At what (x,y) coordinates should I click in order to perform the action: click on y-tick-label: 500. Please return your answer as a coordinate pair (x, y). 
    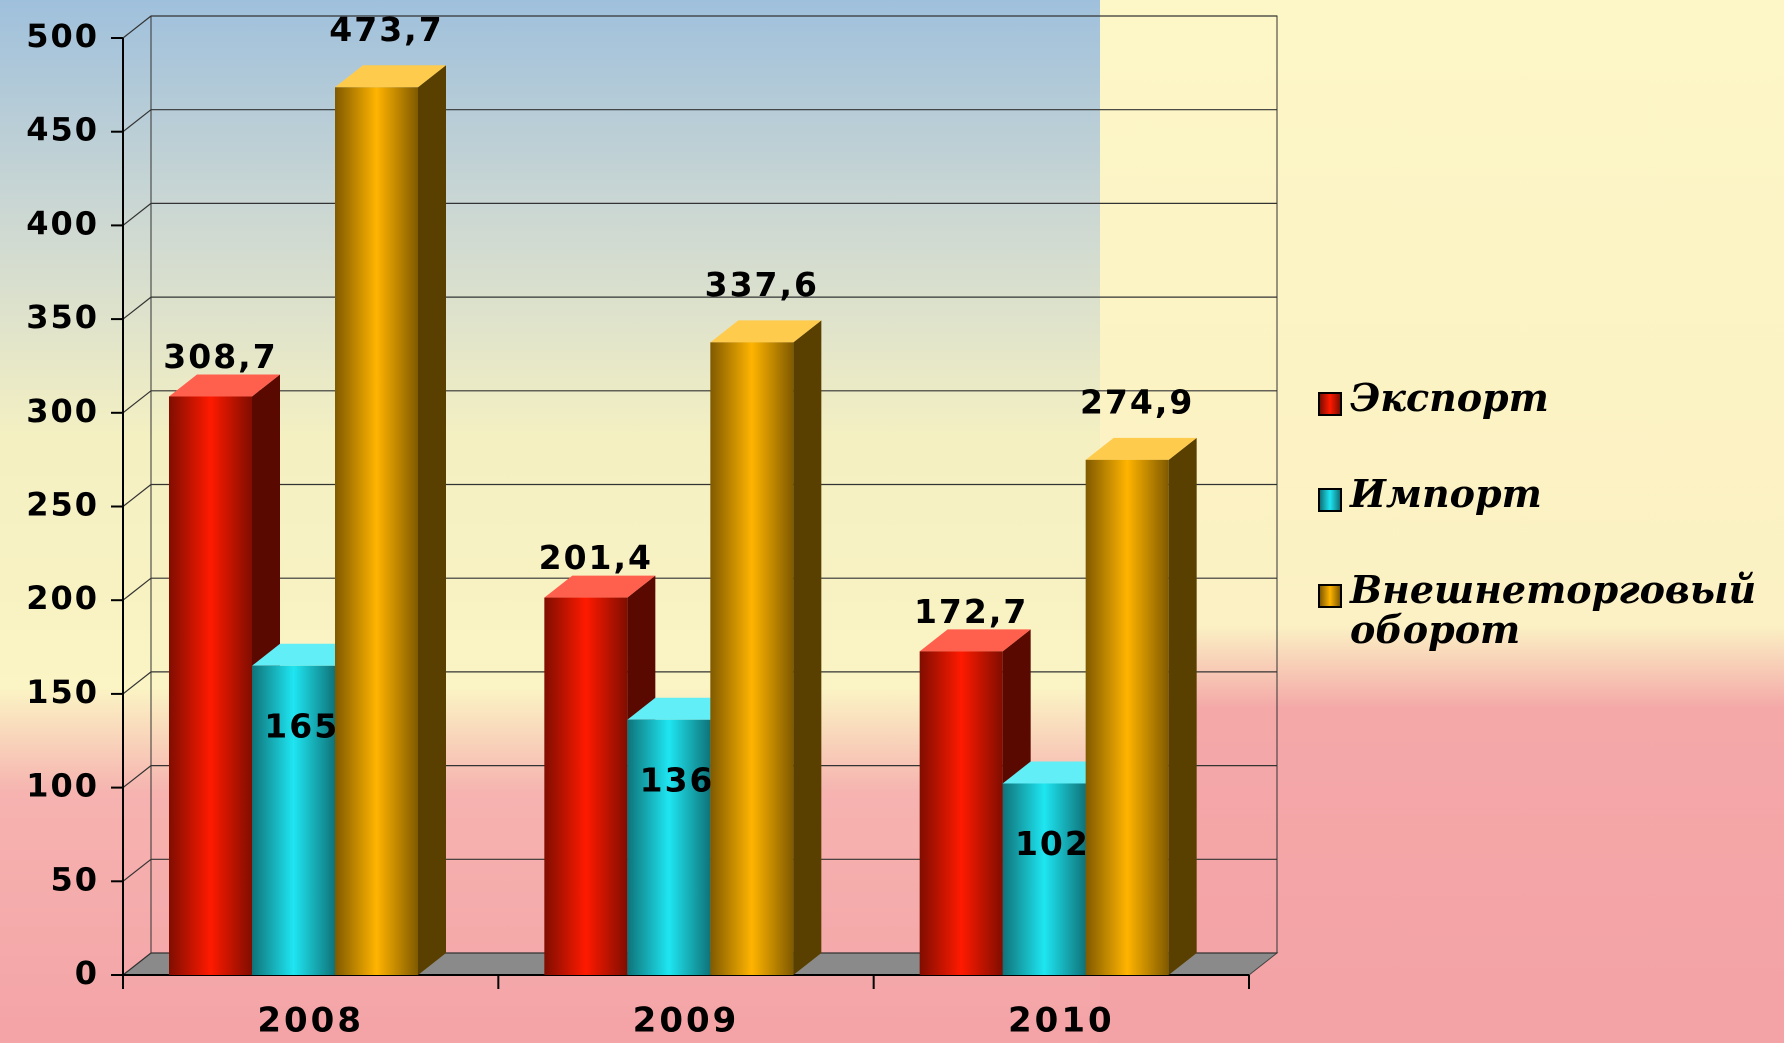
    Looking at the image, I should click on (62, 36).